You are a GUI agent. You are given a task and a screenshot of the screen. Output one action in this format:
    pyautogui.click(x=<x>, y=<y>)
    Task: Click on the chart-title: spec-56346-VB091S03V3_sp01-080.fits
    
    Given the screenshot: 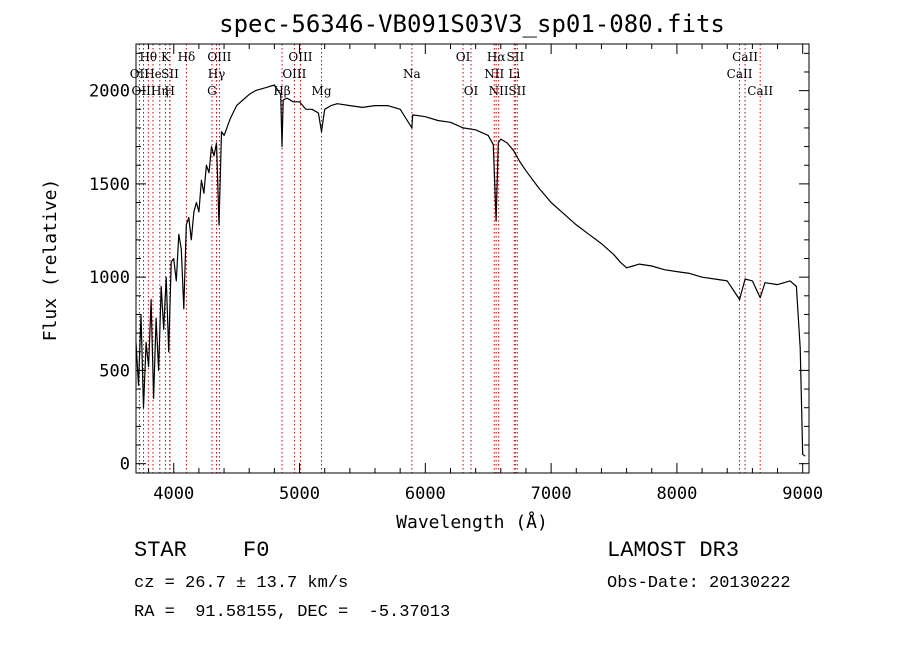 What is the action you would take?
    pyautogui.click(x=472, y=24)
    